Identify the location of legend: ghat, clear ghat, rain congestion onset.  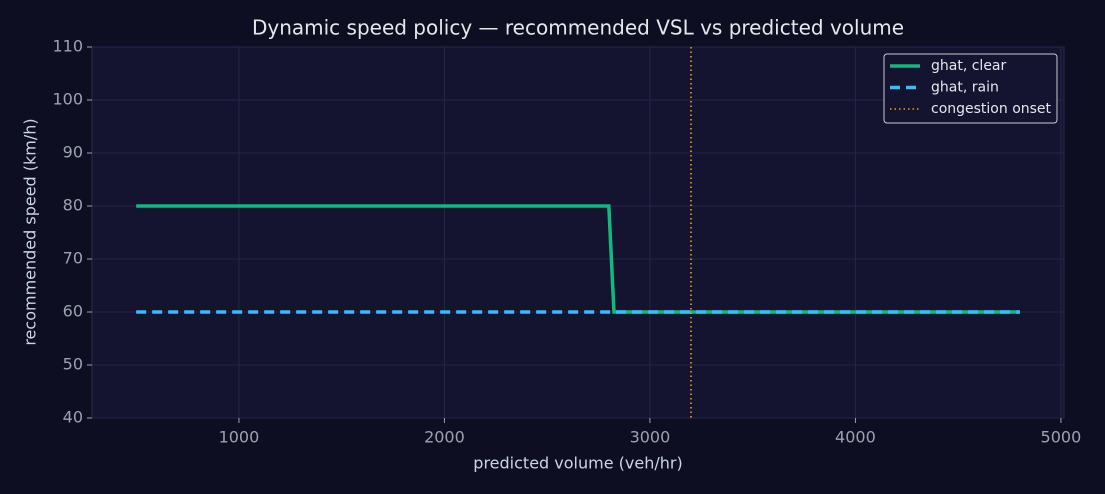
(970, 88).